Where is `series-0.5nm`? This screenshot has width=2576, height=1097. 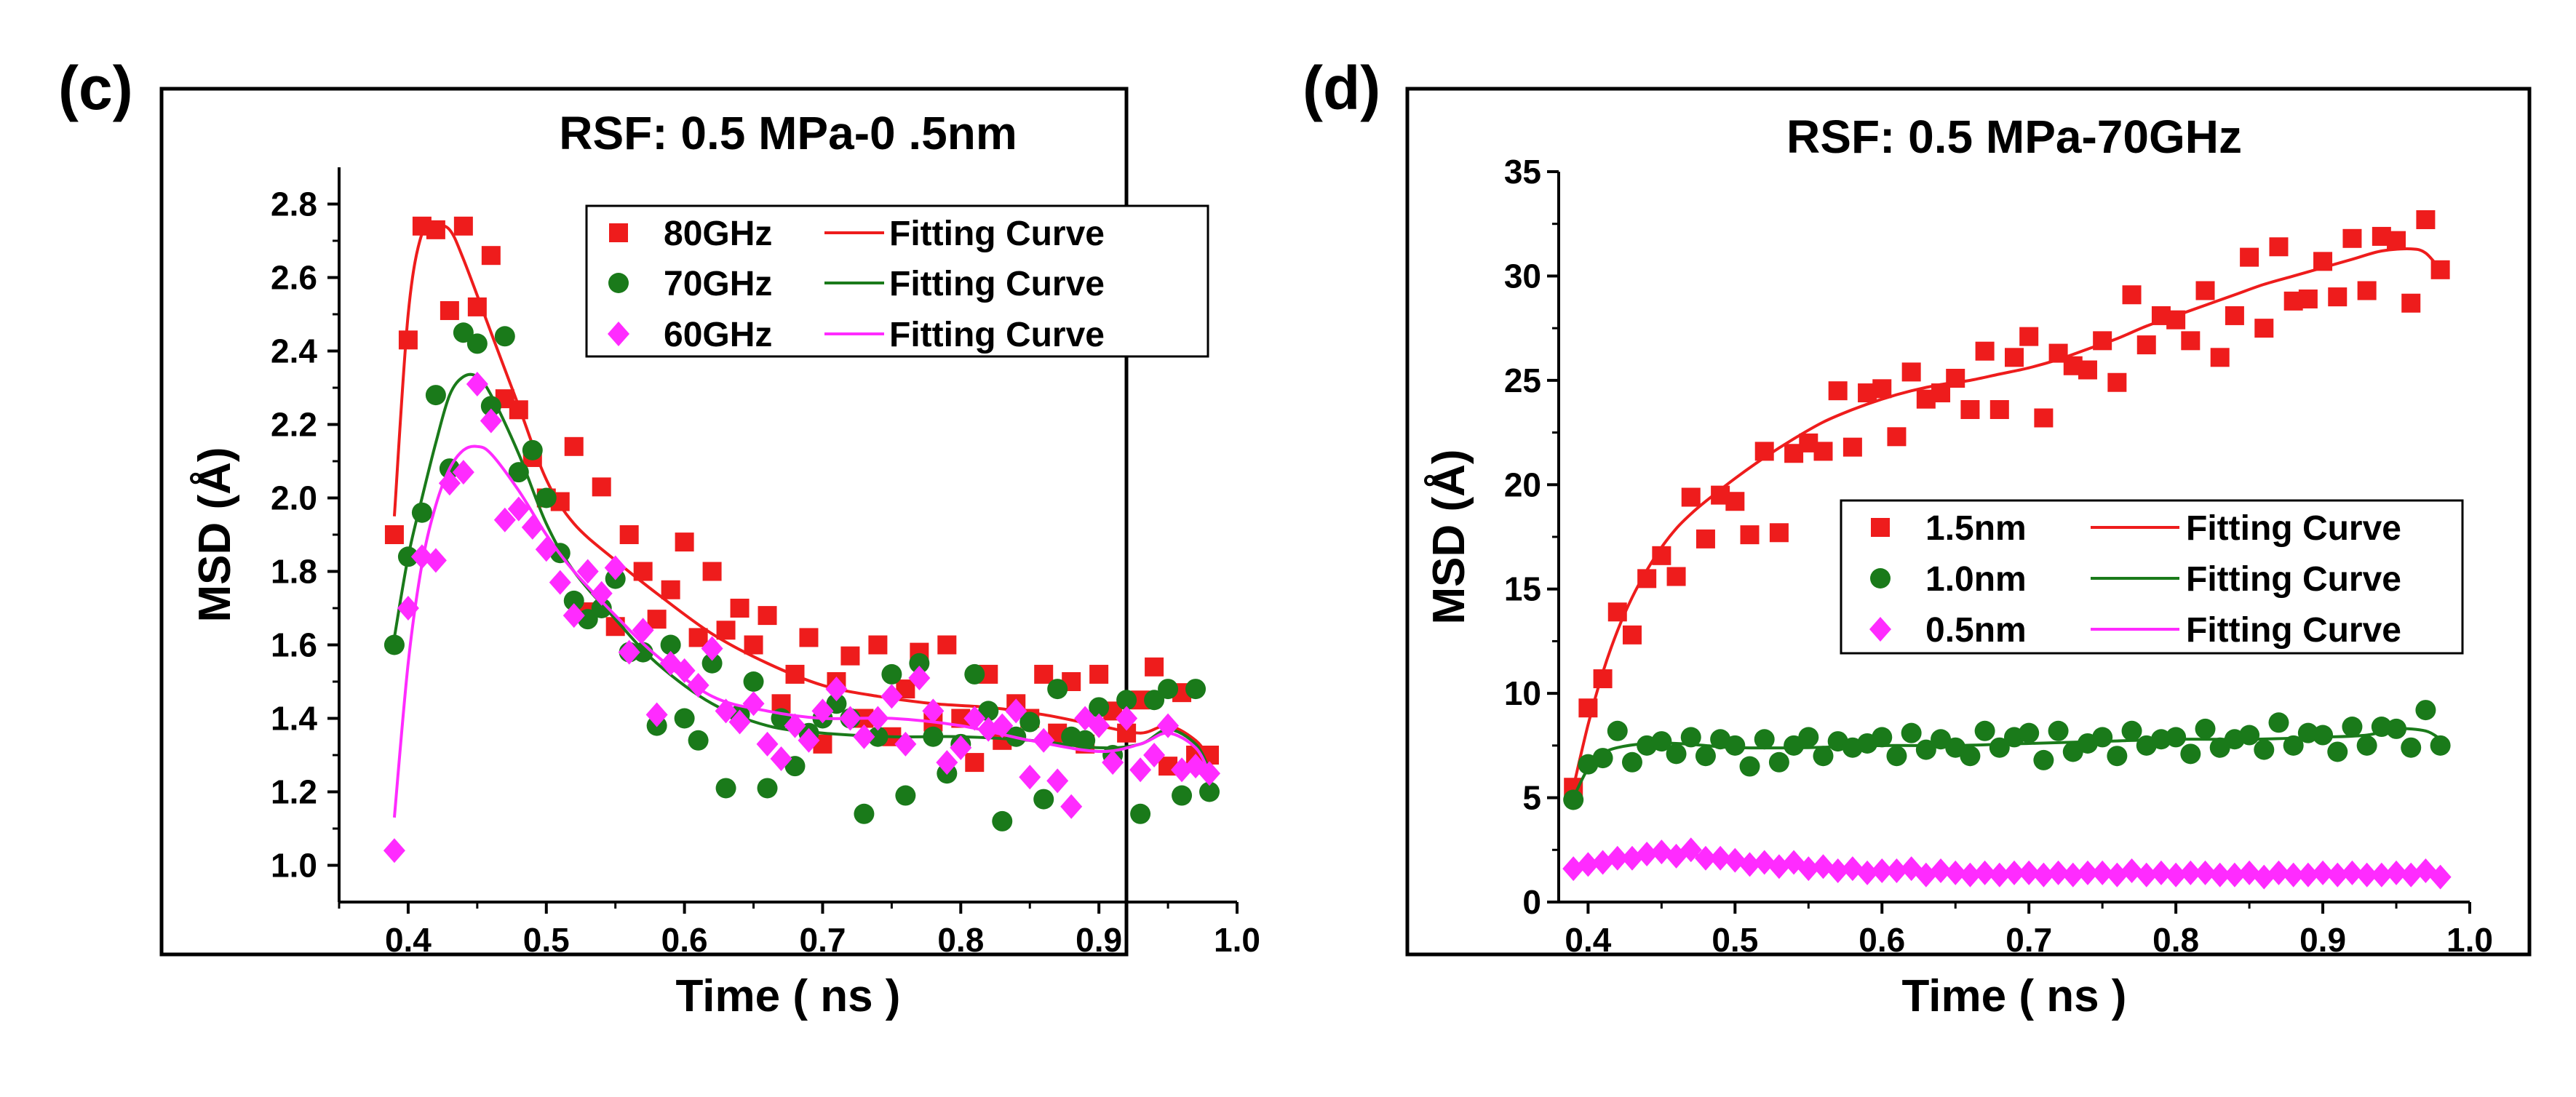 series-0.5nm is located at coordinates (2007, 863).